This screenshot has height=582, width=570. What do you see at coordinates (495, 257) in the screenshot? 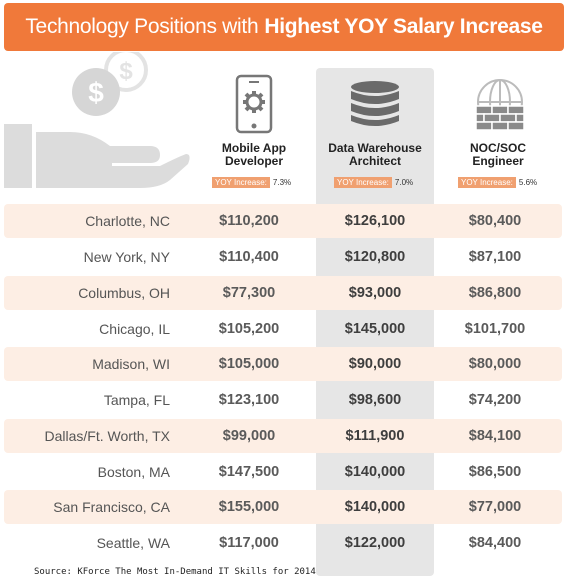
I see `salary-noc-soc: $87,100` at bounding box center [495, 257].